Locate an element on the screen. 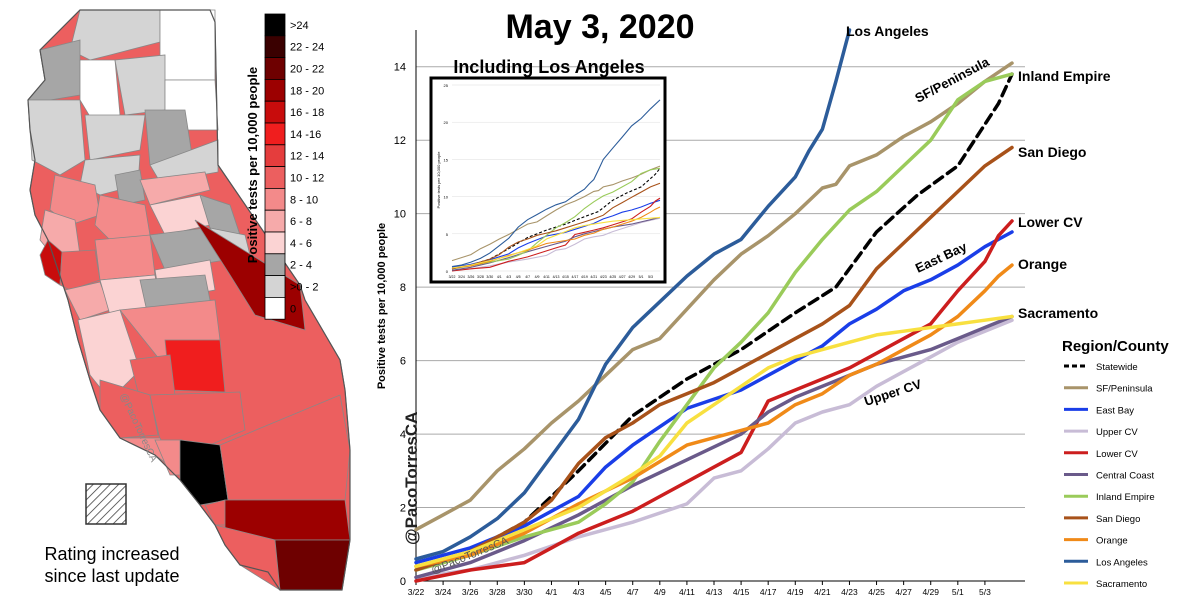 The image size is (1200, 600). y-tick-label: 0 is located at coordinates (403, 582).